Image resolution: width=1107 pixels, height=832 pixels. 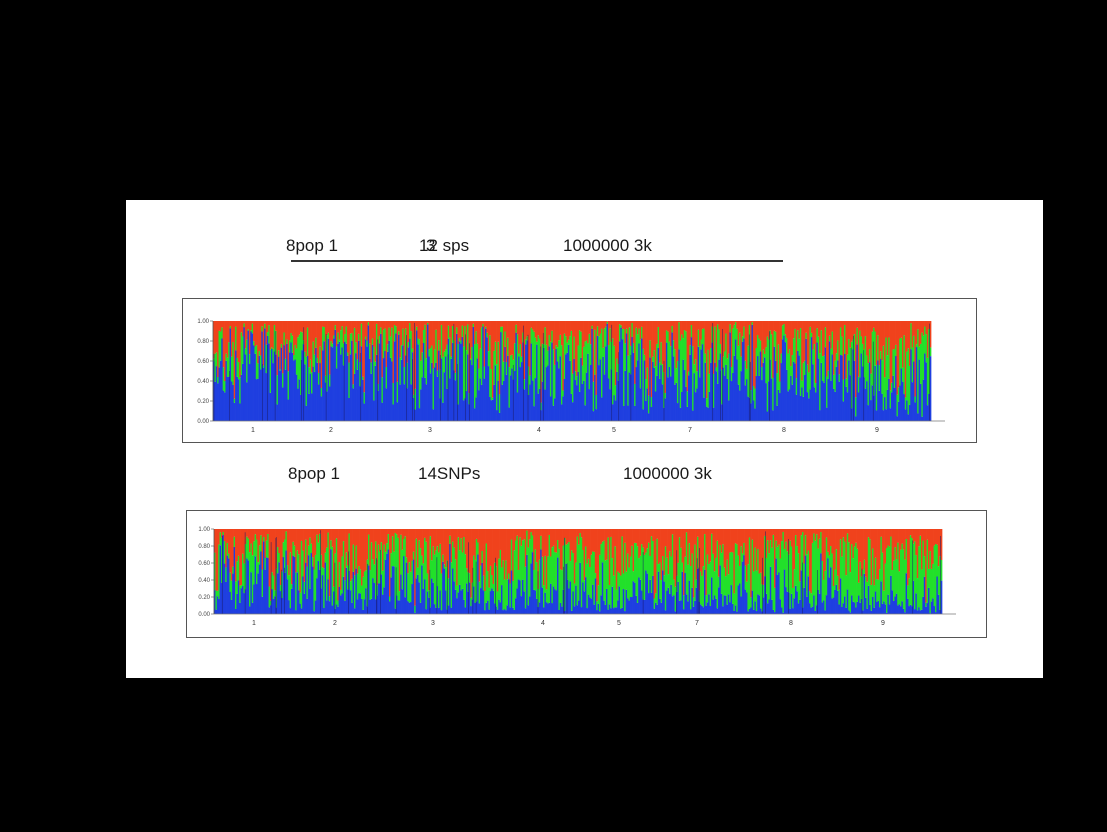 I want to click on population-label: 2, so click(x=335, y=623).